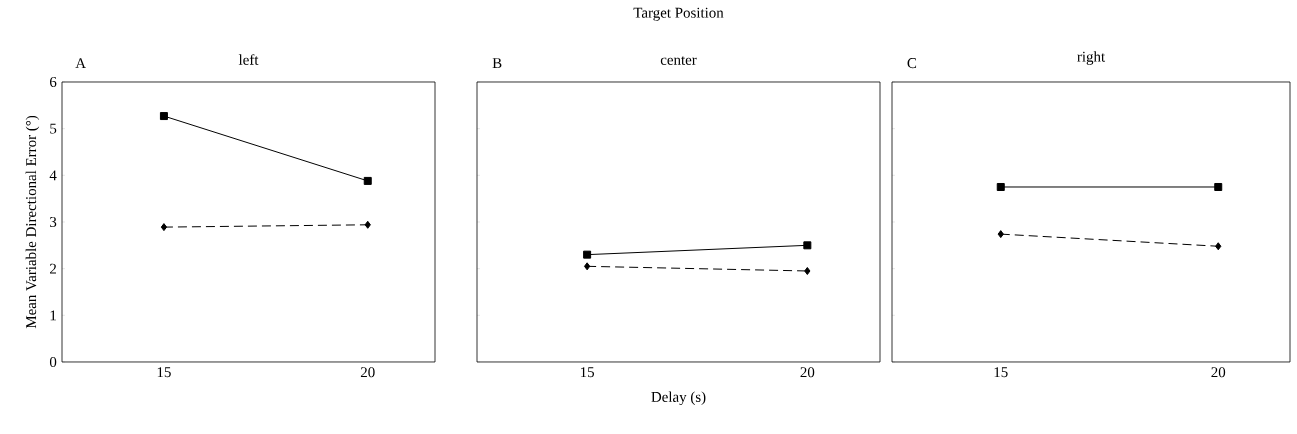  What do you see at coordinates (678, 60) in the screenshot?
I see `chart-title: center` at bounding box center [678, 60].